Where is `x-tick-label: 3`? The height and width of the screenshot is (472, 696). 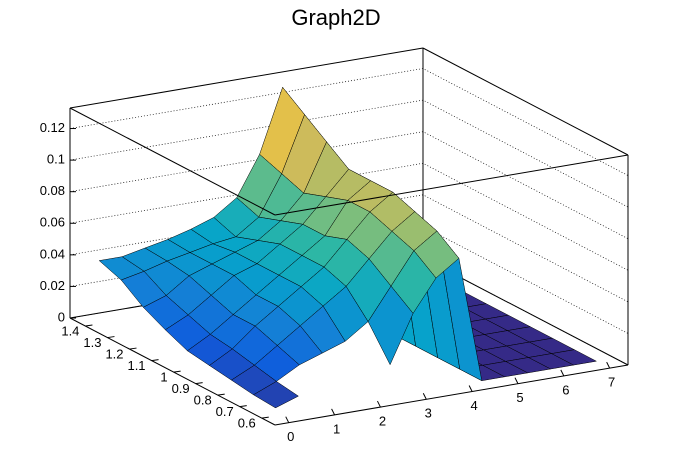 x-tick-label: 3 is located at coordinates (428, 413).